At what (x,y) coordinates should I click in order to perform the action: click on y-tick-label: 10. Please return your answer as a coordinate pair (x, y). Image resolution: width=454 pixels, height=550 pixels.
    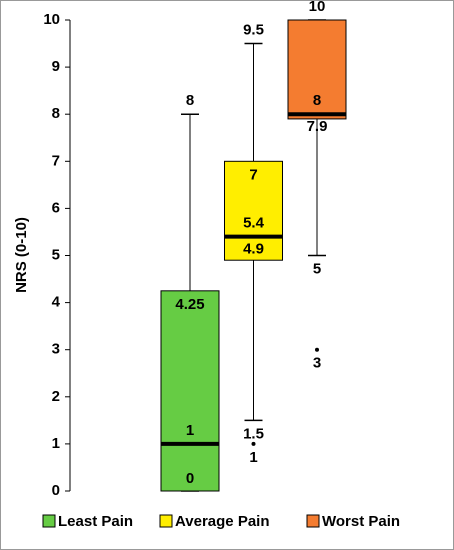
    Looking at the image, I should click on (51, 19).